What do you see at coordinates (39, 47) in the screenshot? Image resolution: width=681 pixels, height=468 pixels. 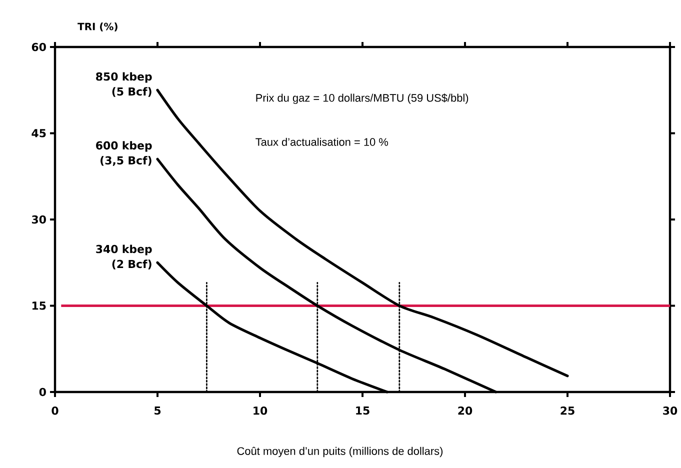 I see `y-tick-label: 60` at bounding box center [39, 47].